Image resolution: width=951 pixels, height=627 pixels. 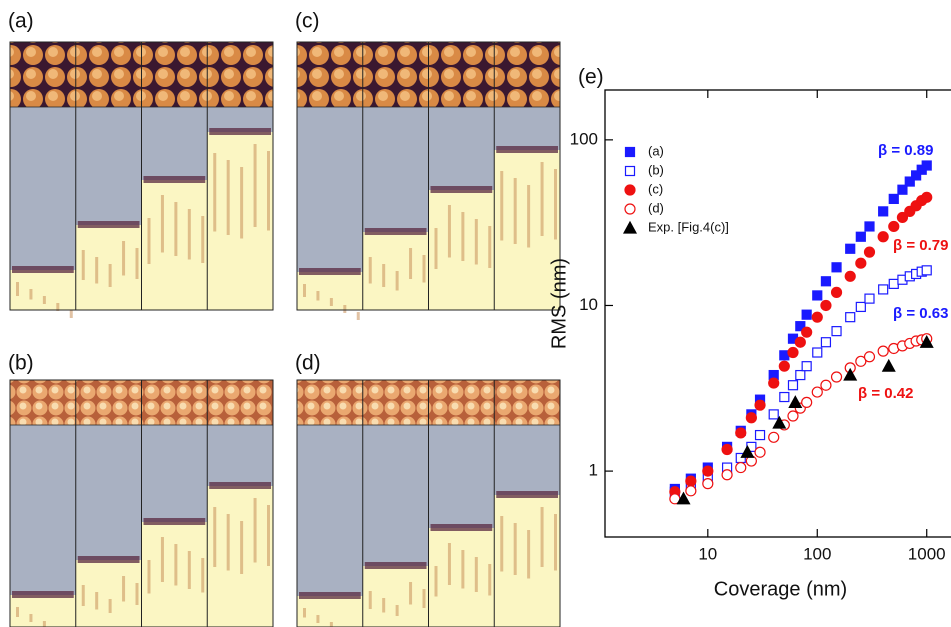 I want to click on beta-annotation: β = 0.42, so click(x=885, y=393).